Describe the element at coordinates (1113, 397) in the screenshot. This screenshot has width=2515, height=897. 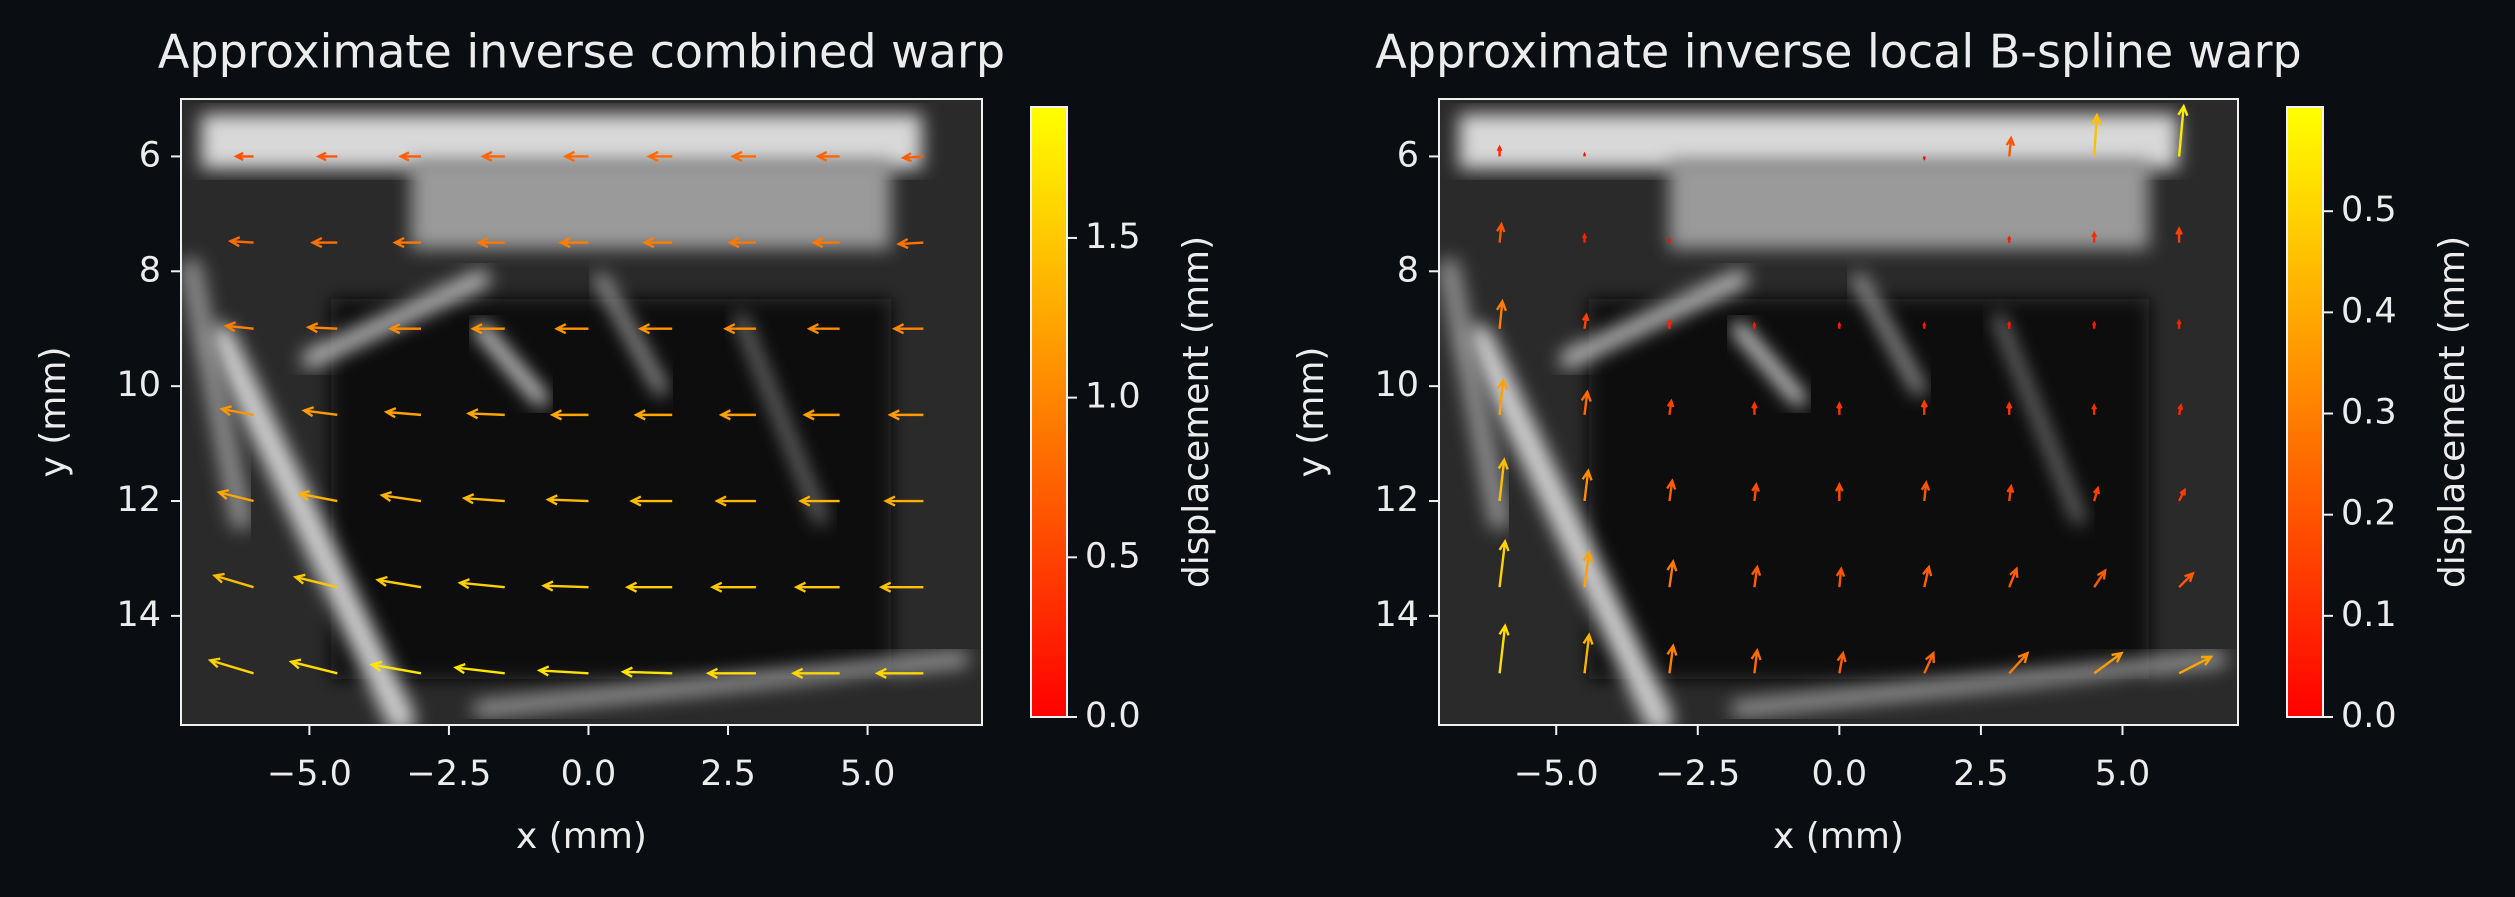
I see `colorbar-tick-label: 1.0` at that location.